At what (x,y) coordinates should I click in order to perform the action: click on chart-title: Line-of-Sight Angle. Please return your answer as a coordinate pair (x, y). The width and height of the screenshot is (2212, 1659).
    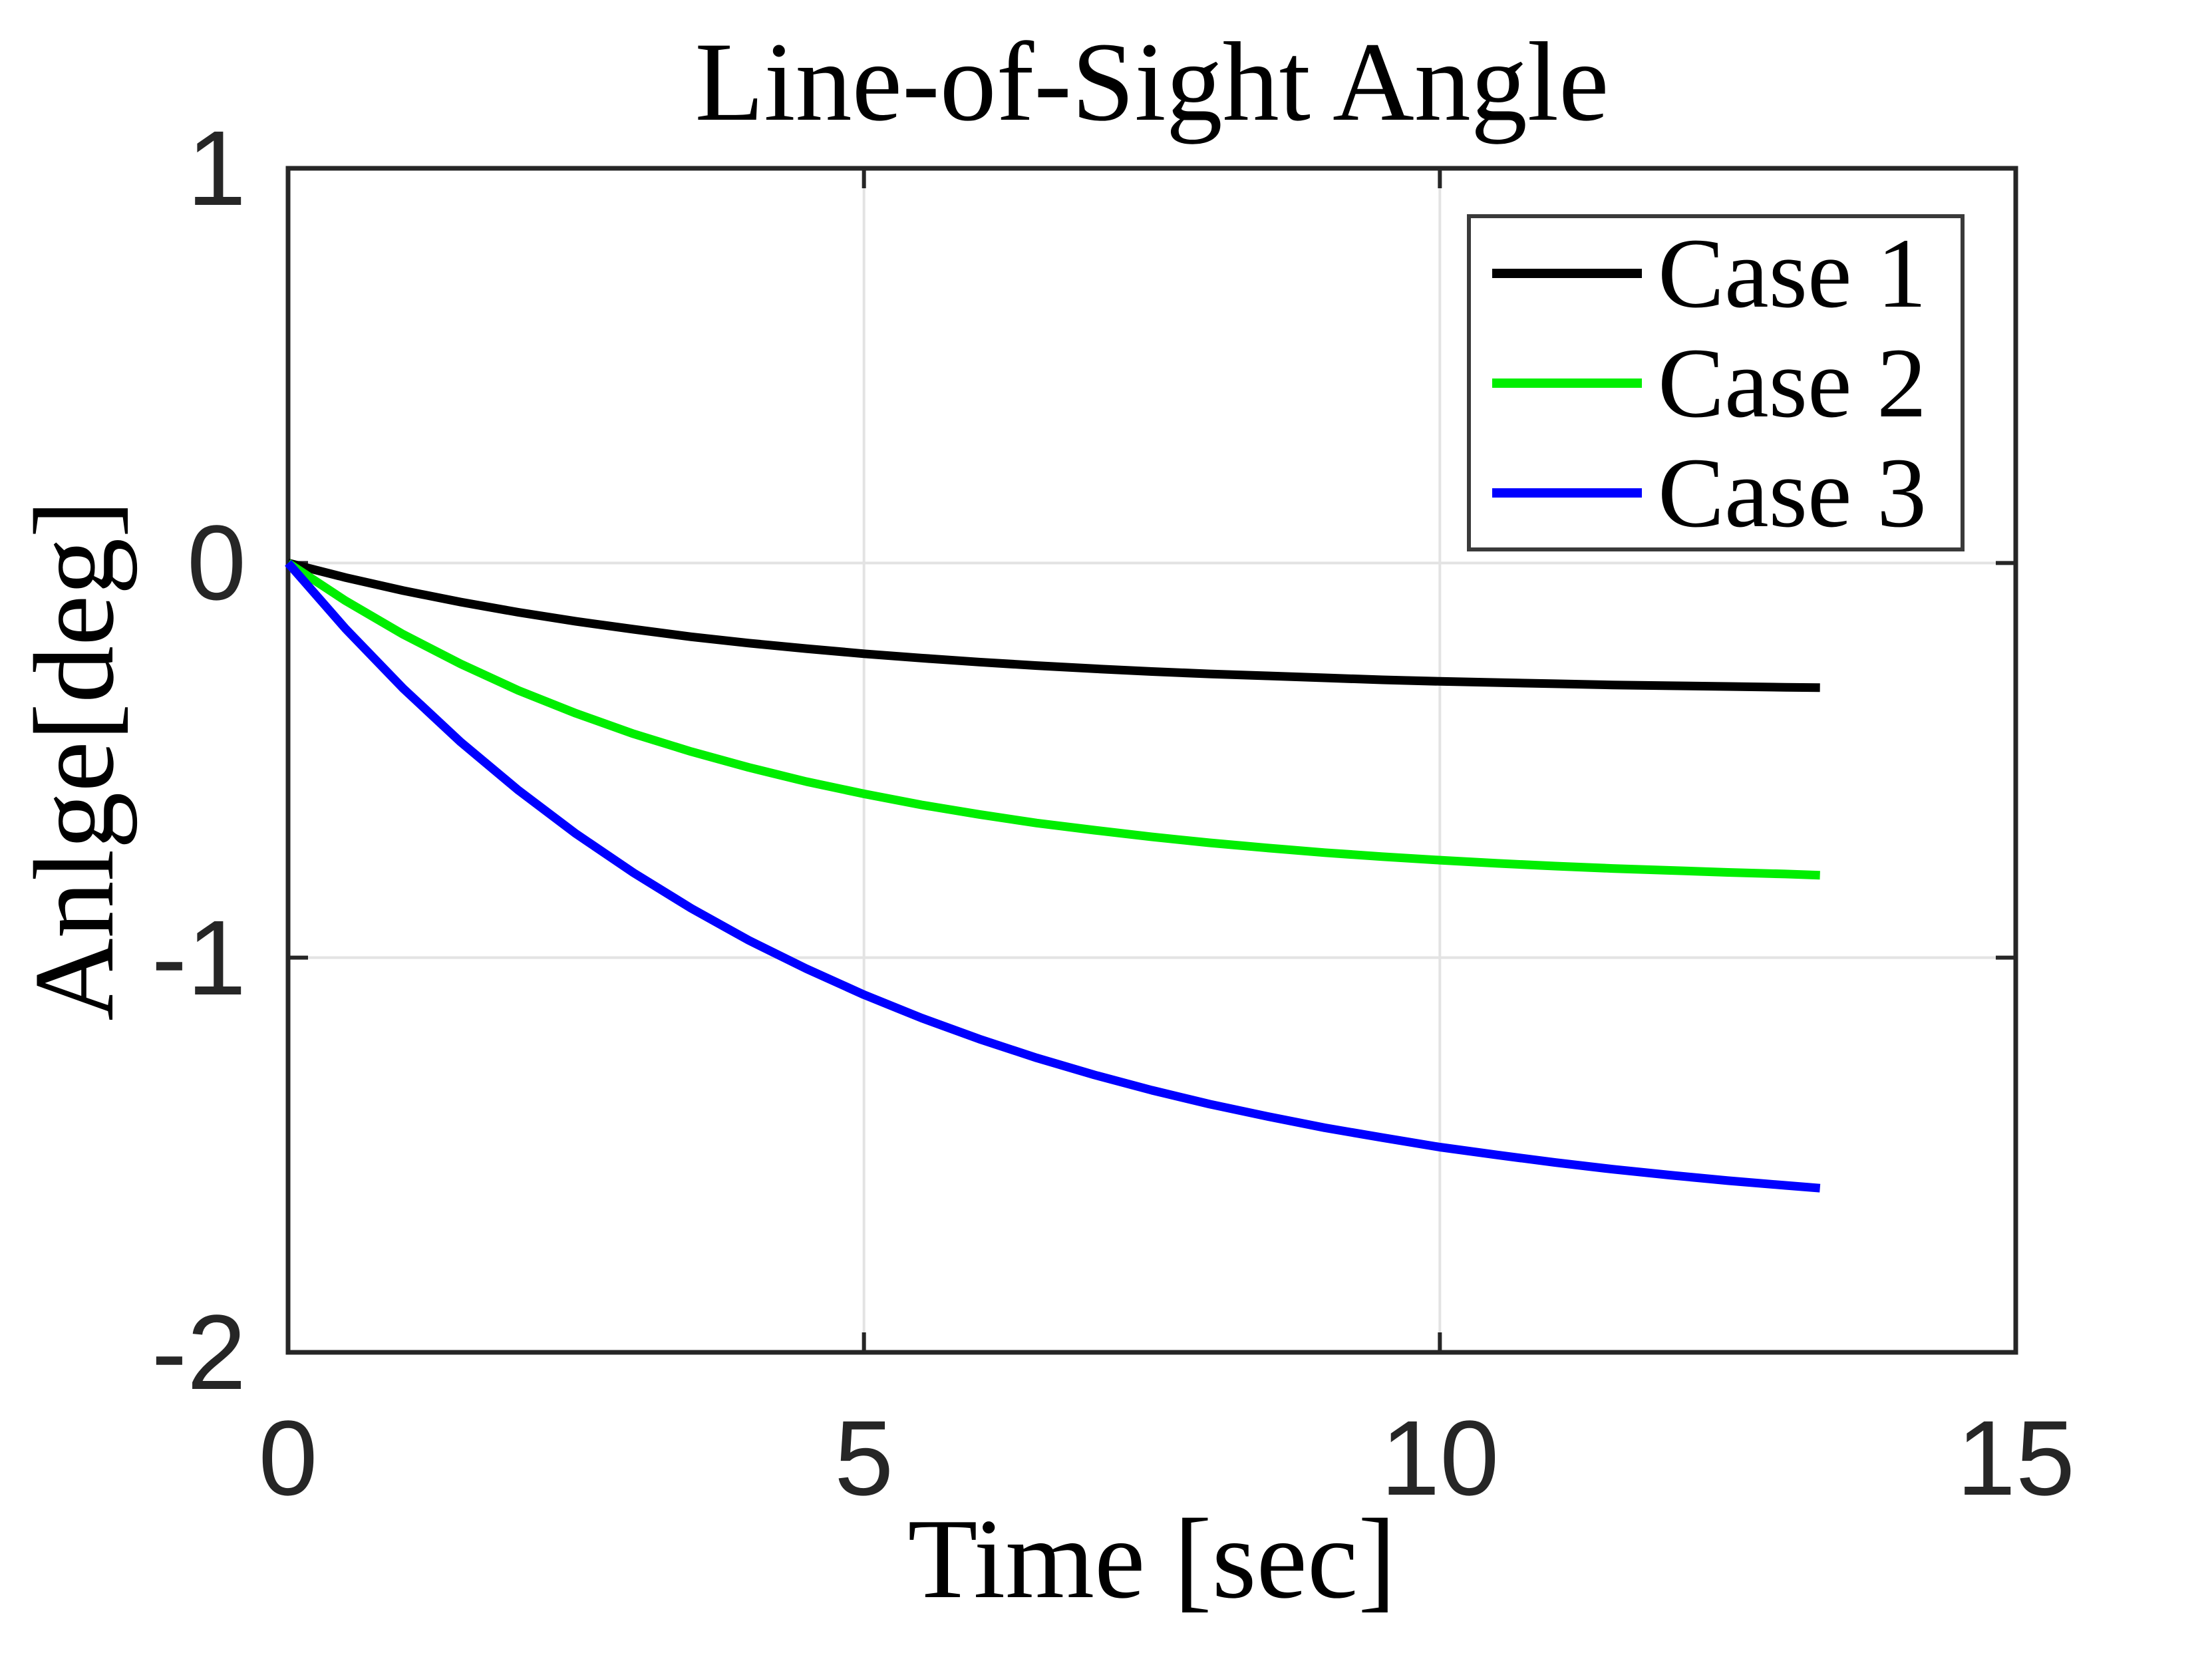
    Looking at the image, I should click on (1152, 81).